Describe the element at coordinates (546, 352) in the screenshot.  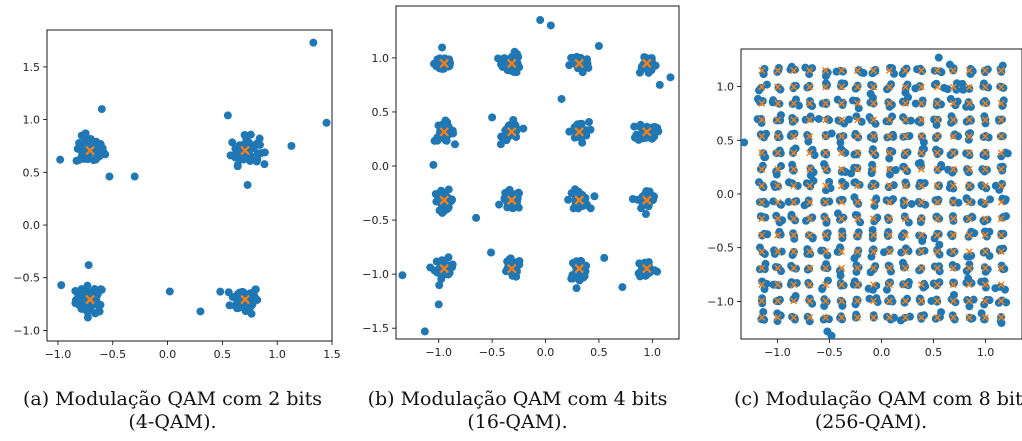
I see `x-tick-label: 0.0` at that location.